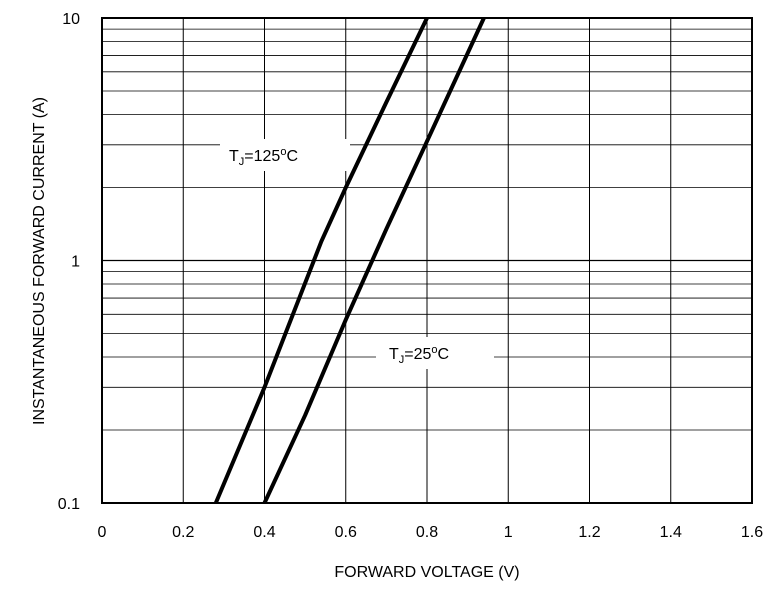  What do you see at coordinates (427, 532) in the screenshot?
I see `x-tick-label: 0.8` at bounding box center [427, 532].